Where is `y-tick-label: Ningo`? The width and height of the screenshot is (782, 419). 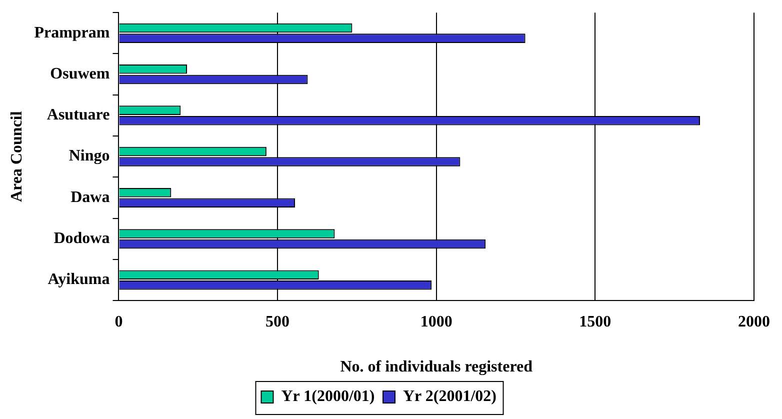 y-tick-label: Ningo is located at coordinates (89, 156).